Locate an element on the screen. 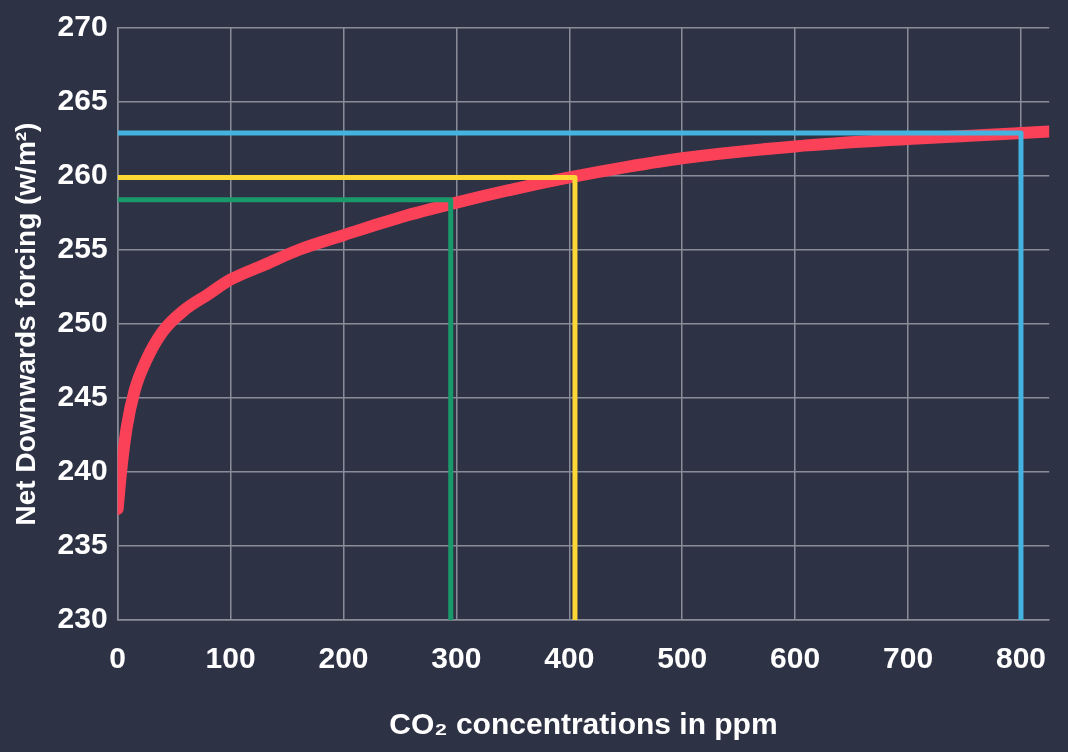 The width and height of the screenshot is (1068, 752). y-tick-label: 255 is located at coordinates (82, 248).